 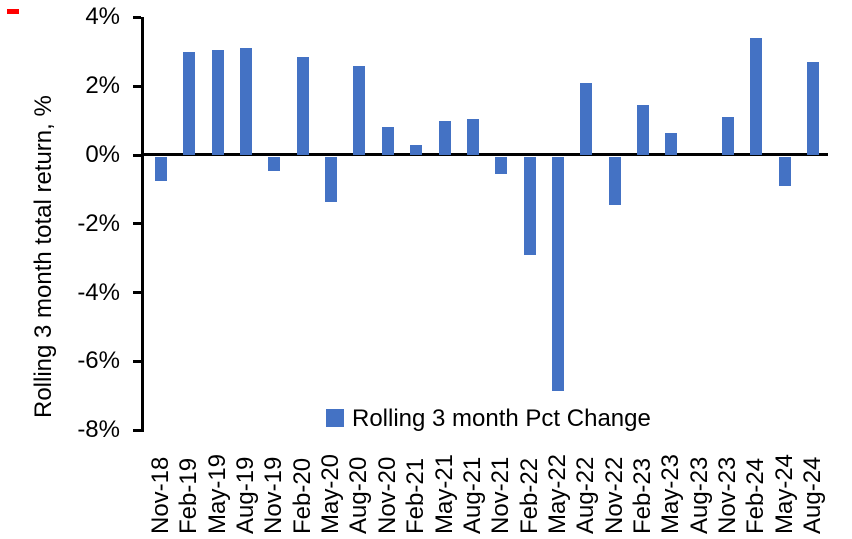 I want to click on x-axis-label: May-19, so click(x=217, y=493).